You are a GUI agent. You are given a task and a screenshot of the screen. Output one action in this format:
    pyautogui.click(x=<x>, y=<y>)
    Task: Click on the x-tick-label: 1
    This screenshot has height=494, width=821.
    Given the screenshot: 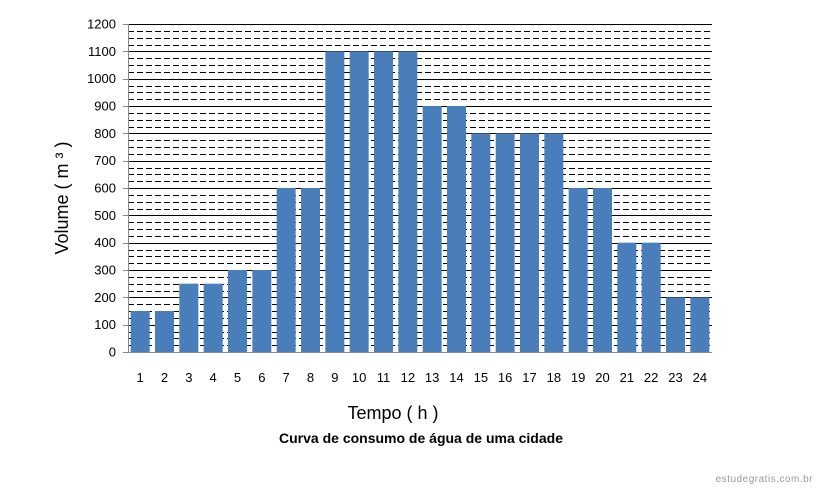 What is the action you would take?
    pyautogui.click(x=140, y=377)
    